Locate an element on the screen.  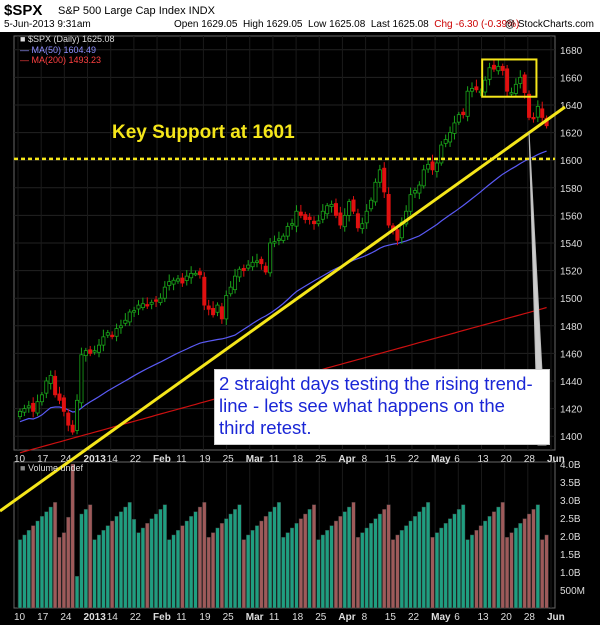
x-tick-label: 28 is located at coordinates (530, 617).